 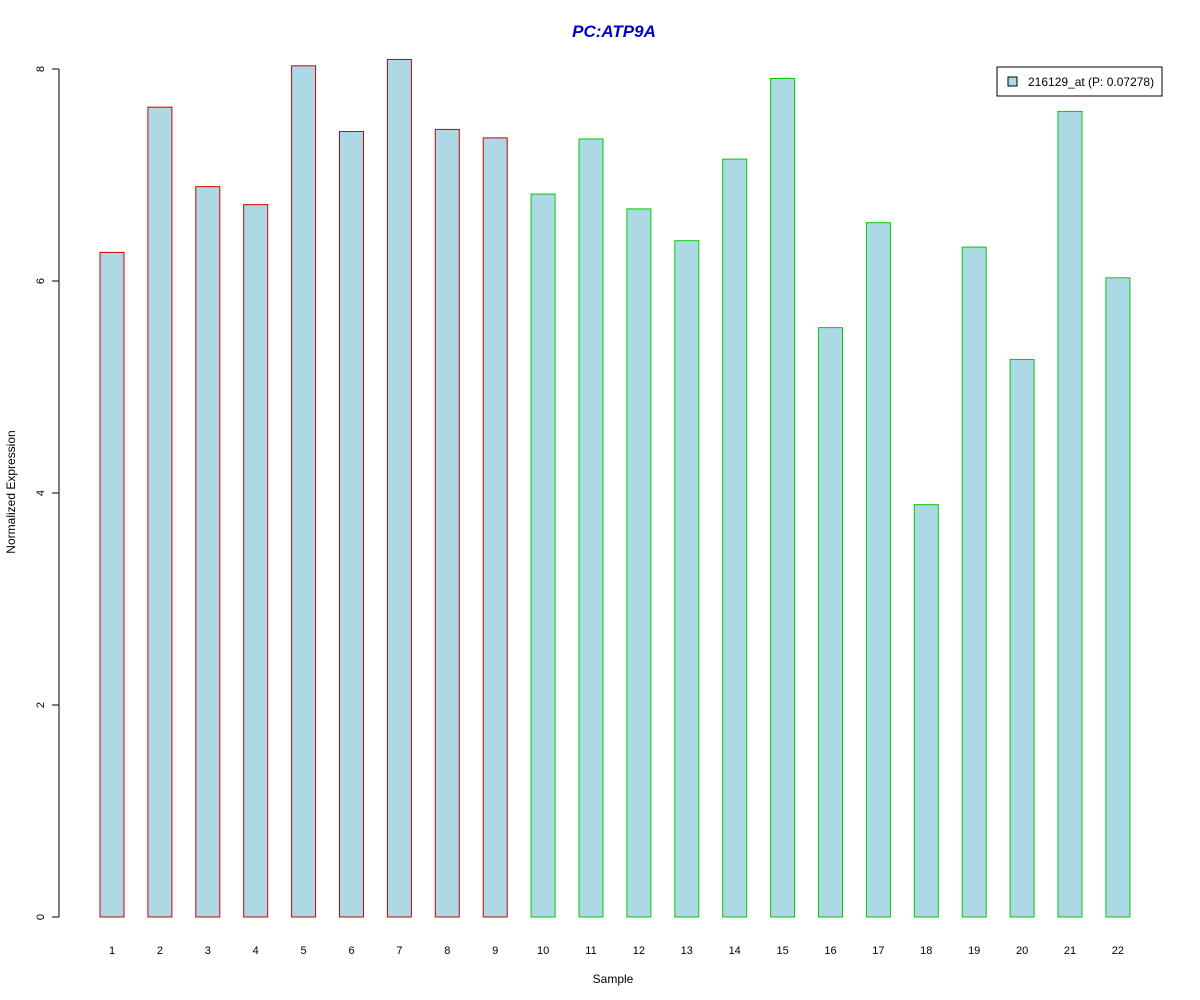 I want to click on x-tick-label: 6, so click(x=351, y=951).